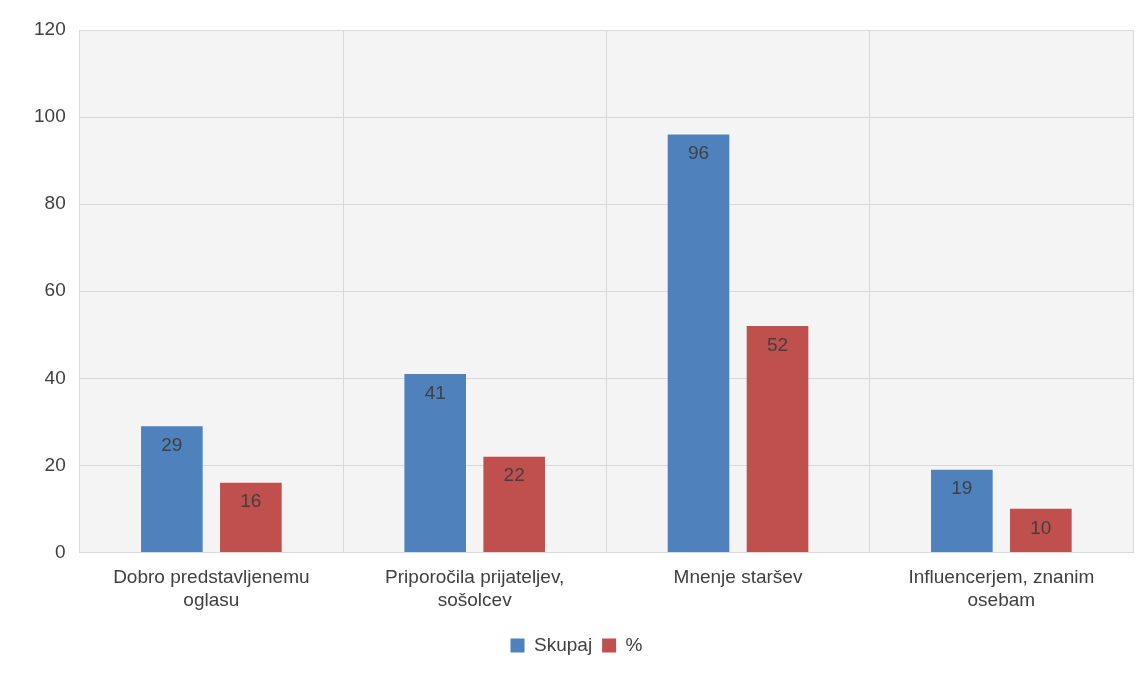 This screenshot has height=675, width=1147. What do you see at coordinates (50, 116) in the screenshot?
I see `y-tick-label: 100` at bounding box center [50, 116].